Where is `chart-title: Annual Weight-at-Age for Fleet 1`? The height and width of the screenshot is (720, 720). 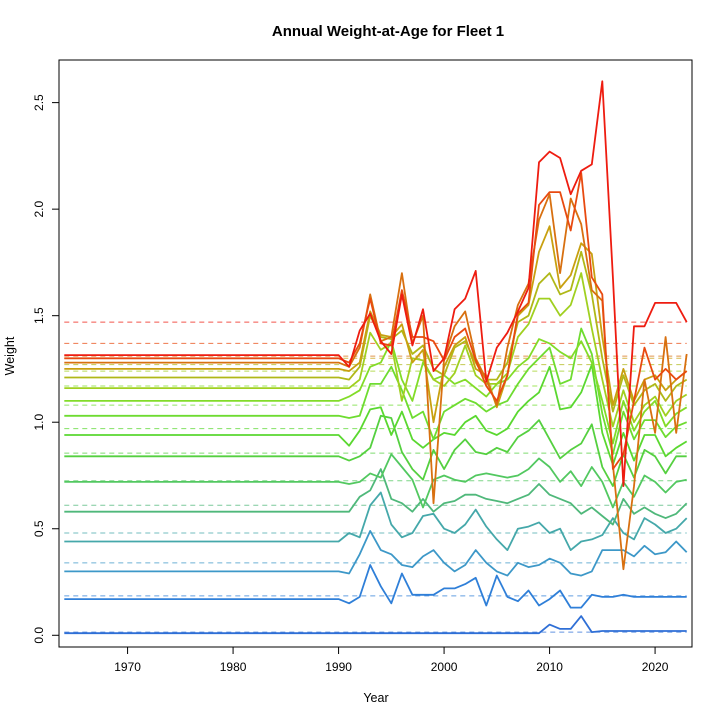
chart-title: Annual Weight-at-Age for Fleet 1 is located at coordinates (388, 31).